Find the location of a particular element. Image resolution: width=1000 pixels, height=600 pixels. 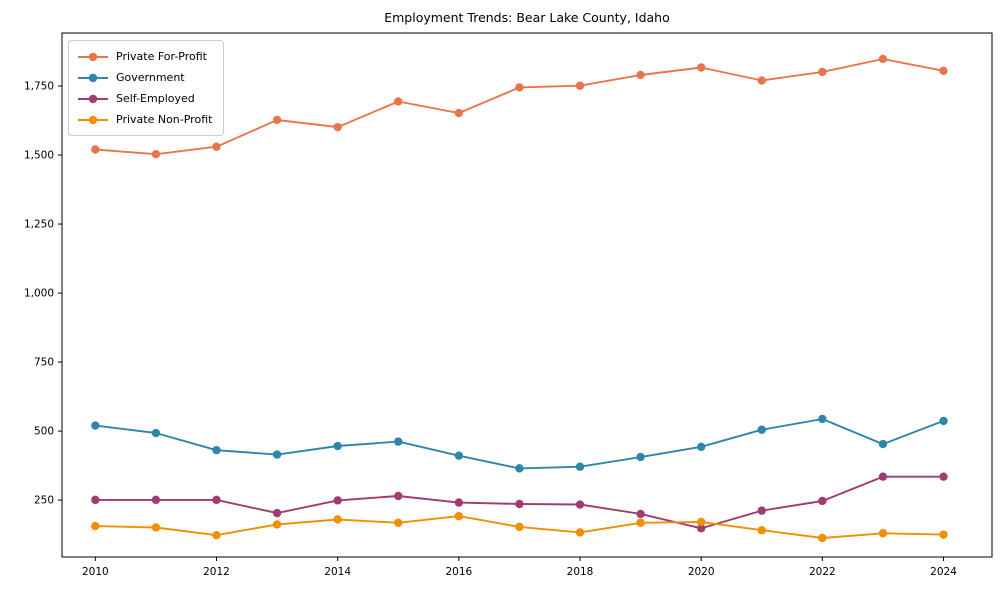

legend-item-private-non-profit: Private Non-Profit is located at coordinates (145, 119).